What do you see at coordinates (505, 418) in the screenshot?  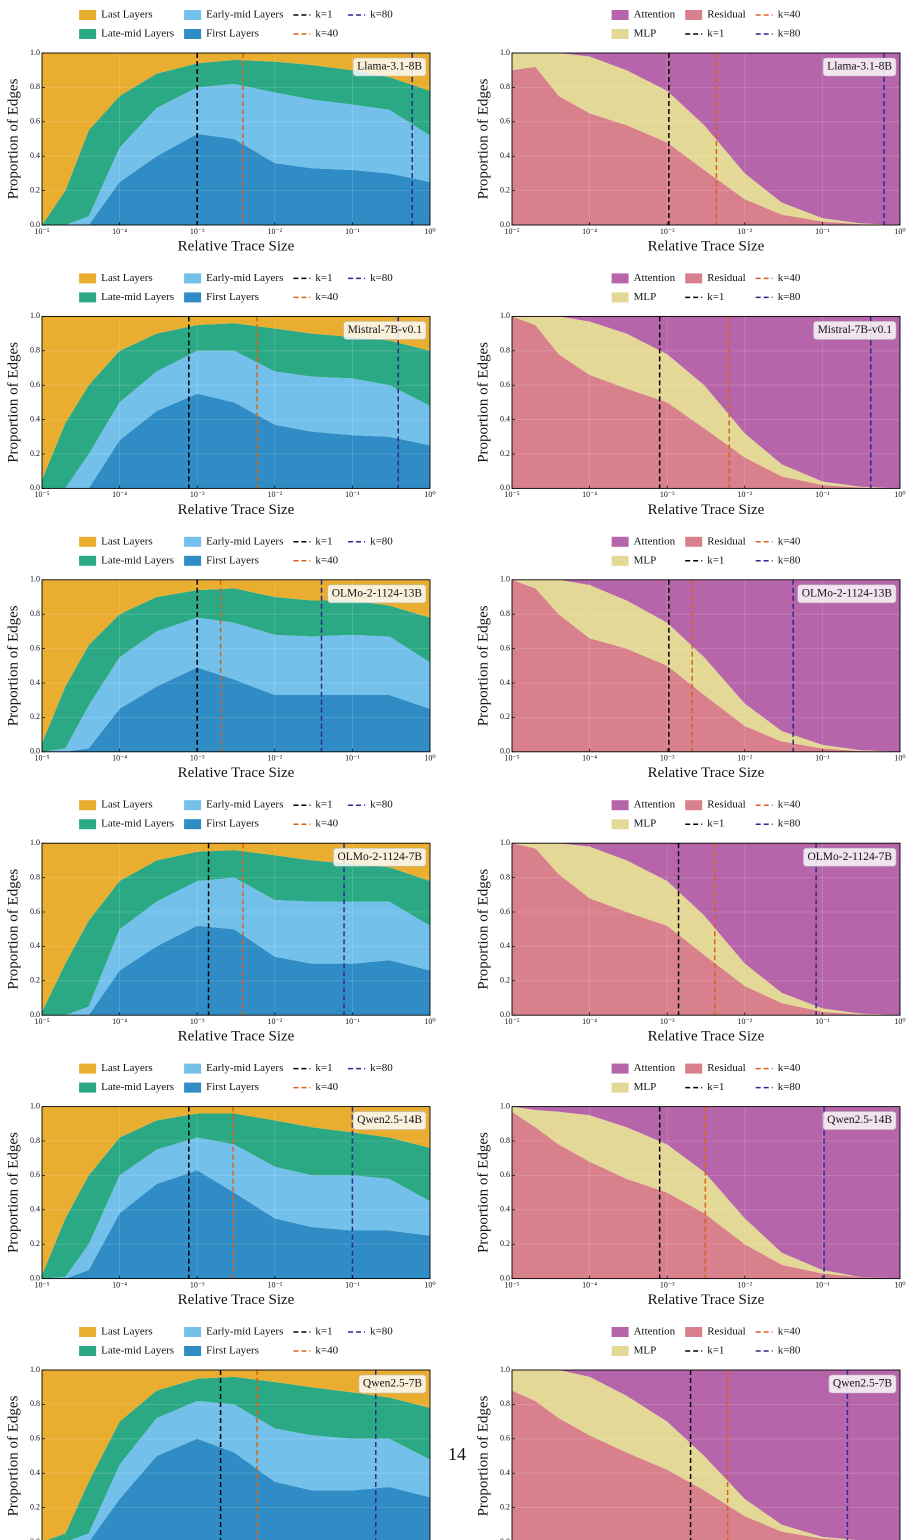 I see `y-tick-label: 0.4` at bounding box center [505, 418].